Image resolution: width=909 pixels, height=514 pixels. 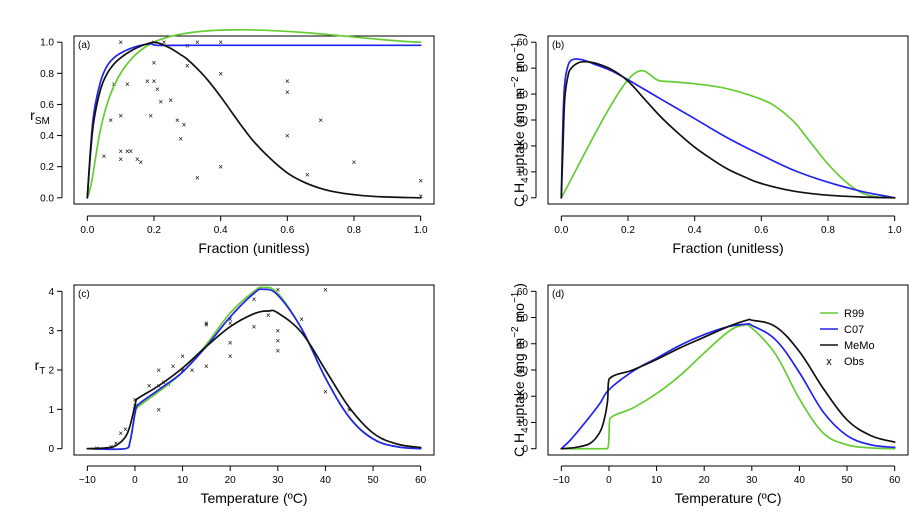 What do you see at coordinates (51, 371) in the screenshot?
I see `y-tick-label: 2` at bounding box center [51, 371].